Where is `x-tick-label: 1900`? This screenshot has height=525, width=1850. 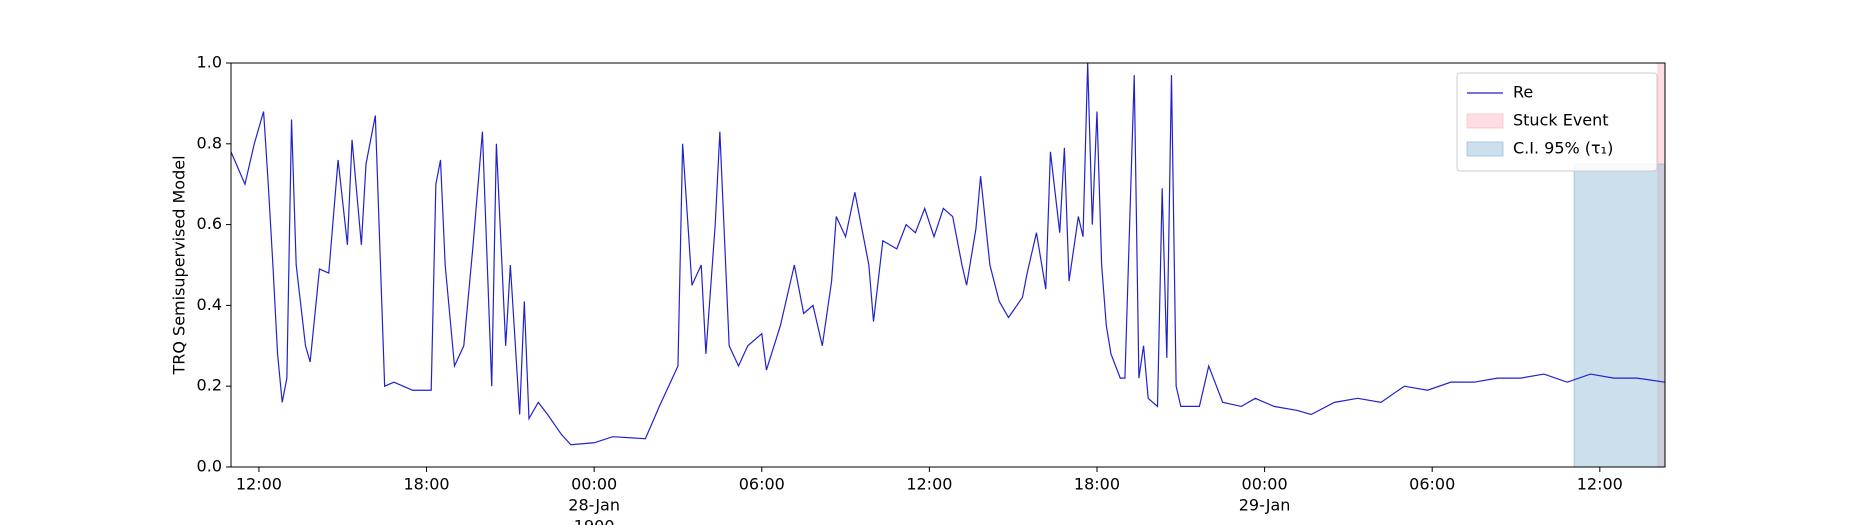
x-tick-label: 1900 is located at coordinates (594, 521).